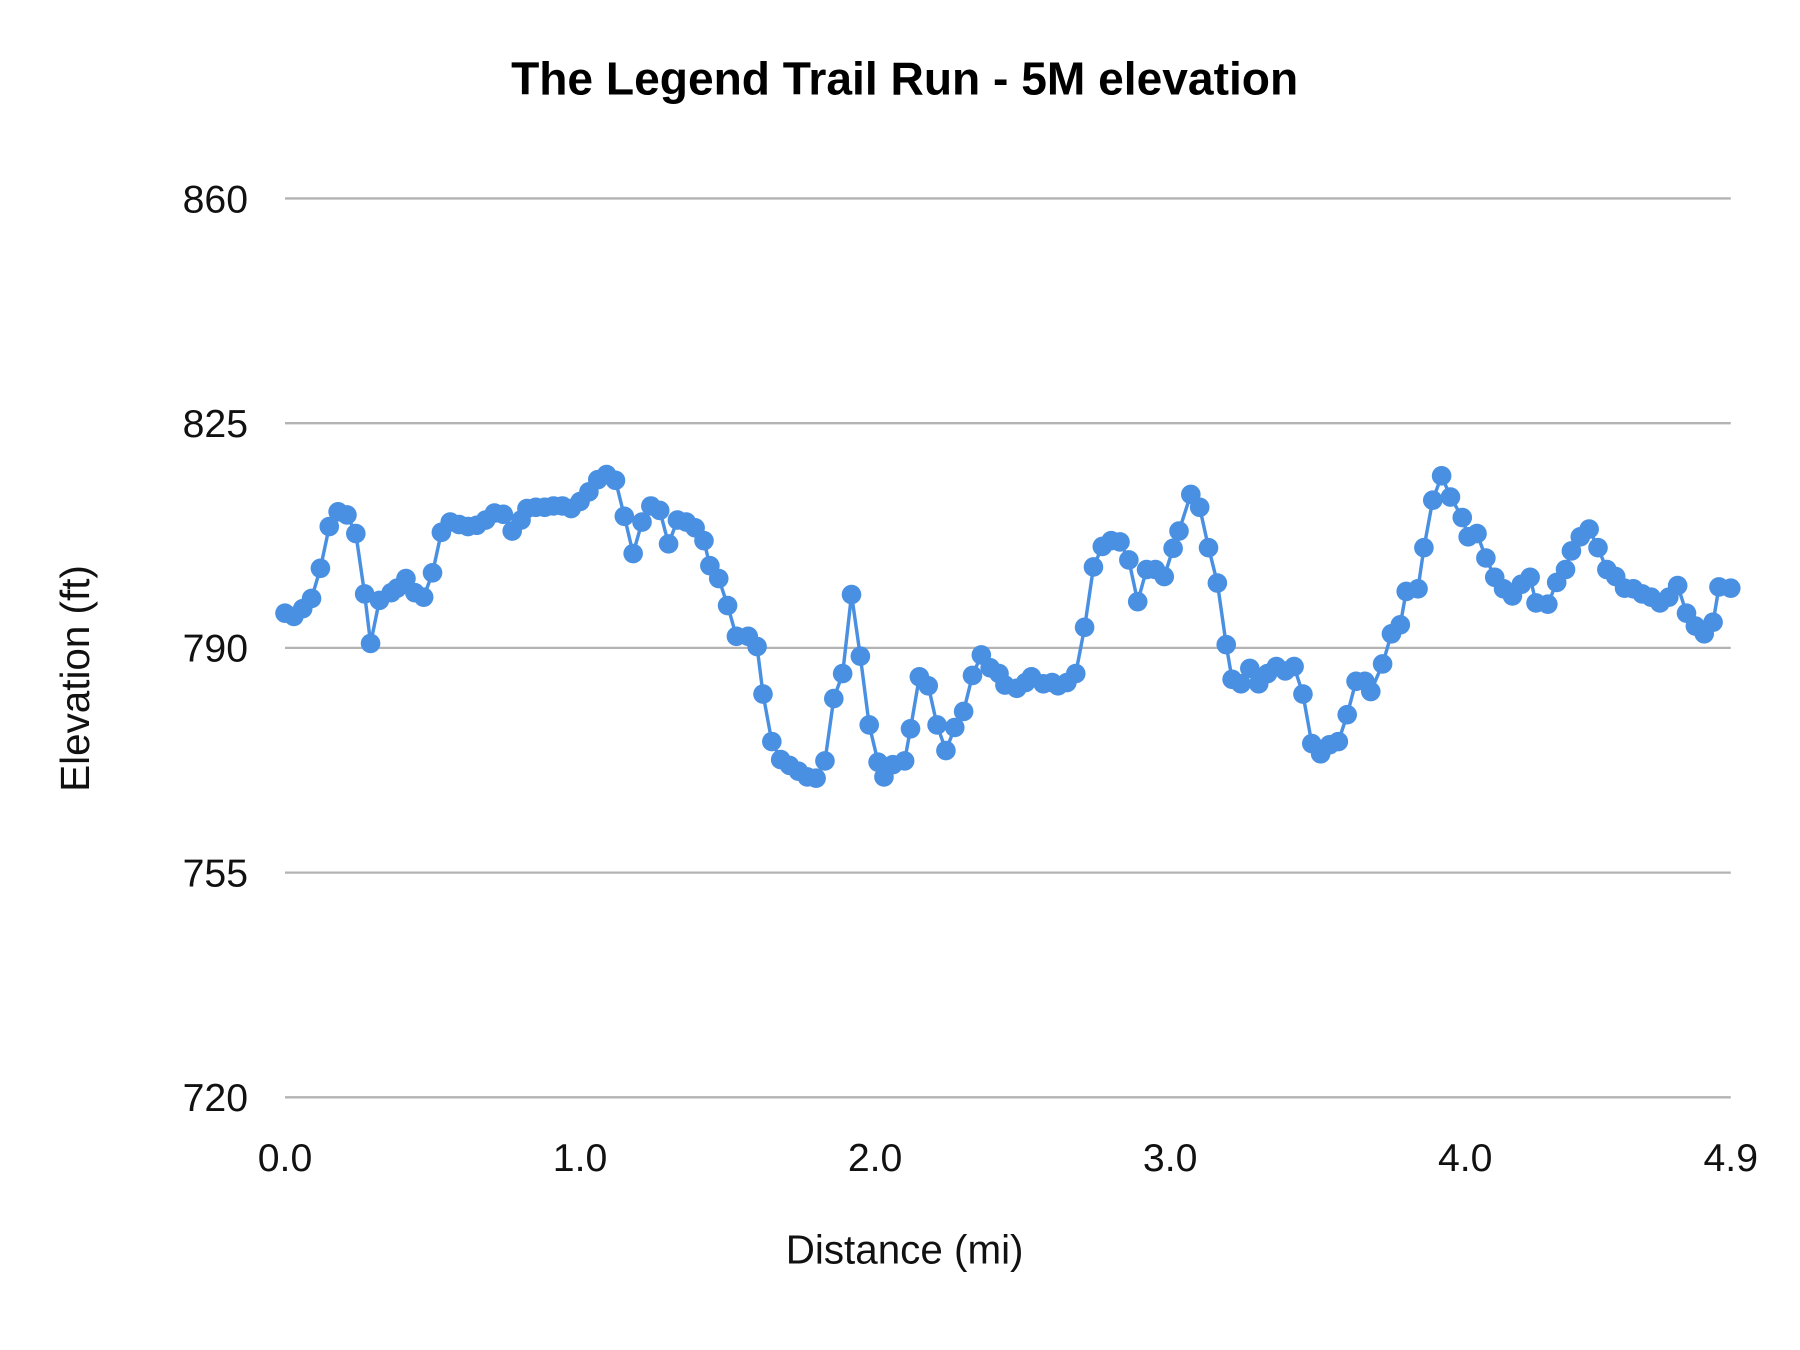 Image resolution: width=1800 pixels, height=1350 pixels. Describe the element at coordinates (1465, 1158) in the screenshot. I see `x-tick-label: 4.0` at that location.